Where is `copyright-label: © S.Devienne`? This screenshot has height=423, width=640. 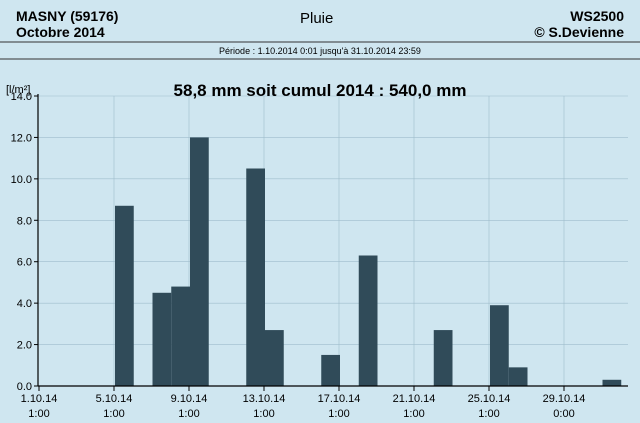
copyright-label: © S.Devienne is located at coordinates (579, 32).